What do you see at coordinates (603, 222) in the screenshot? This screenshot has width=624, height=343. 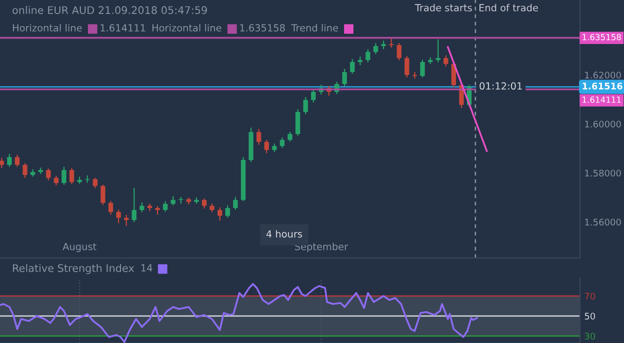 I see `y-tick-label: 1.56000` at bounding box center [603, 222].